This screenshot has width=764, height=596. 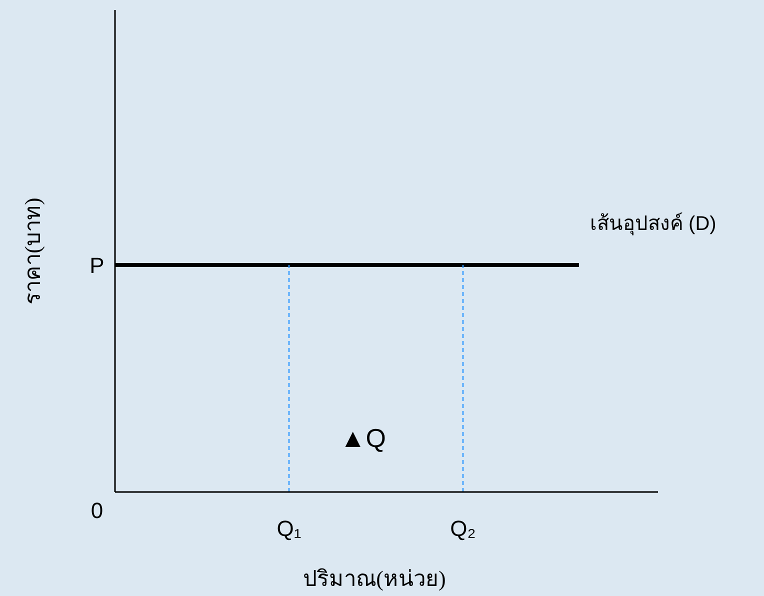 What do you see at coordinates (97, 265) in the screenshot?
I see `text: P` at bounding box center [97, 265].